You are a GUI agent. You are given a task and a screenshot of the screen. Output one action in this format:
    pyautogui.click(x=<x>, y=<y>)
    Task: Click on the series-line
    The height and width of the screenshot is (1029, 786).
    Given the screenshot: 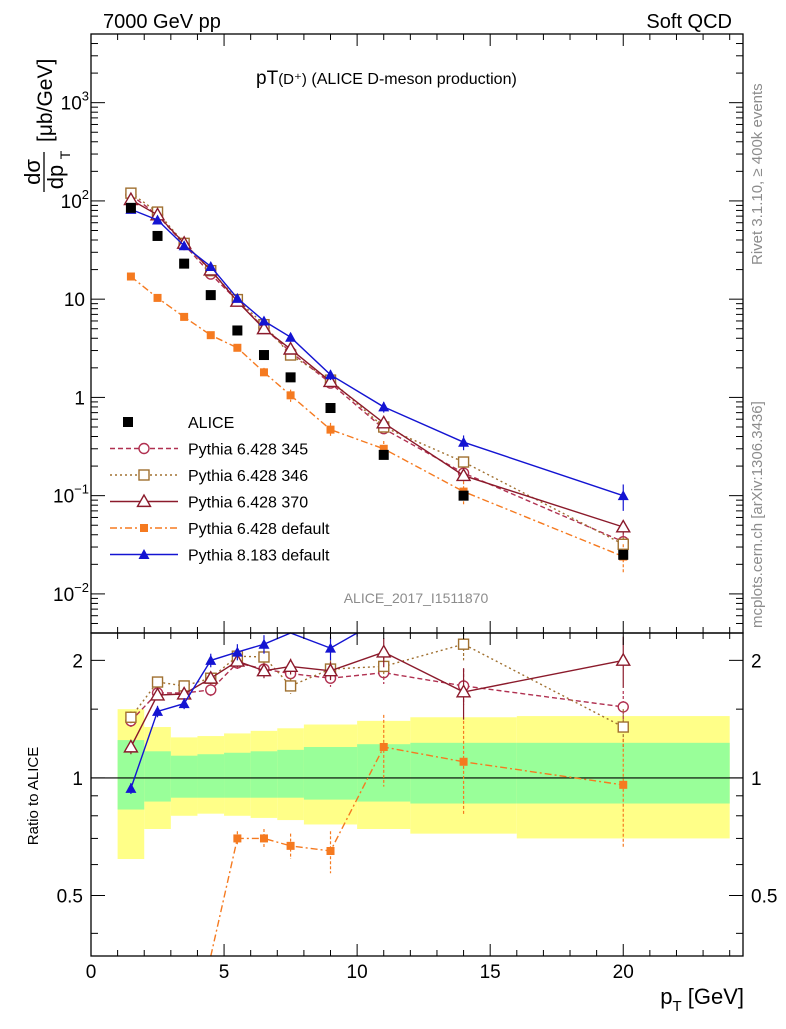 What is the action you would take?
    pyautogui.click(x=377, y=692)
    